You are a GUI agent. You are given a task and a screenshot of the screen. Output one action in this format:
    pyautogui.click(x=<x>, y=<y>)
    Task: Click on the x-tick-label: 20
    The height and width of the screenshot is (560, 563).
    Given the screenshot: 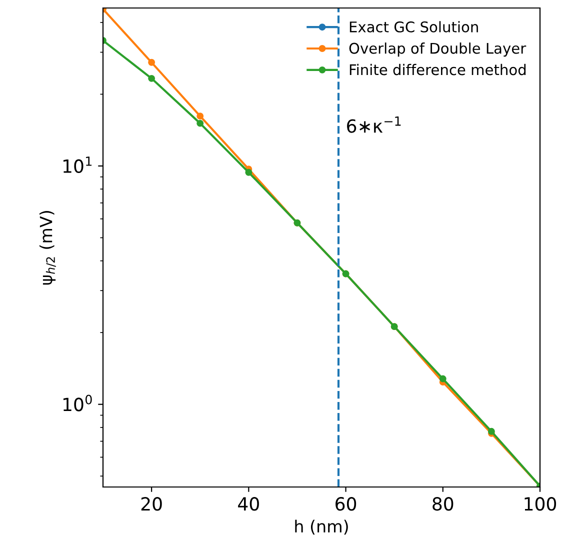 What is the action you would take?
    pyautogui.click(x=151, y=504)
    